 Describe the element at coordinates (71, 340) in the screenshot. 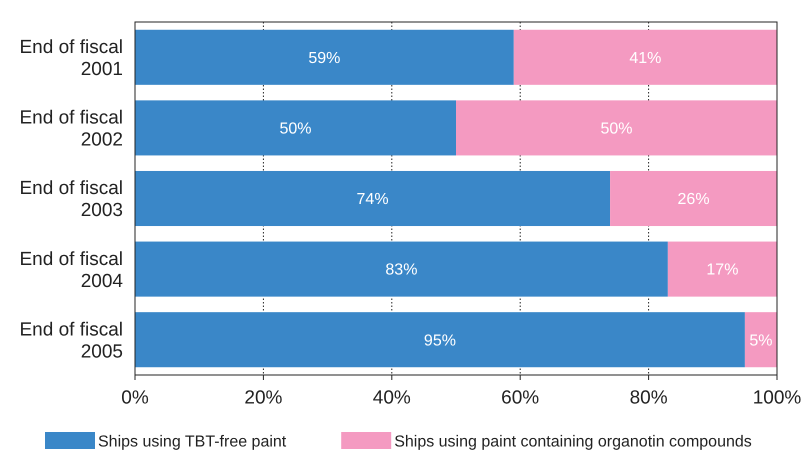

I see `y-tick-label: End of fiscal 2005` at that location.